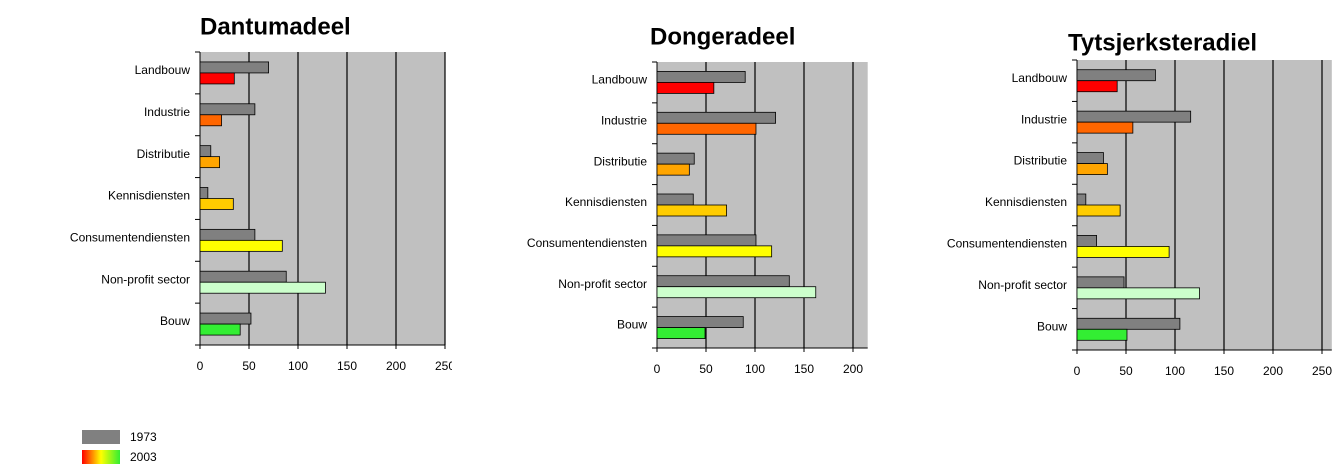  What do you see at coordinates (322, 198) in the screenshot?
I see `plot-area` at bounding box center [322, 198].